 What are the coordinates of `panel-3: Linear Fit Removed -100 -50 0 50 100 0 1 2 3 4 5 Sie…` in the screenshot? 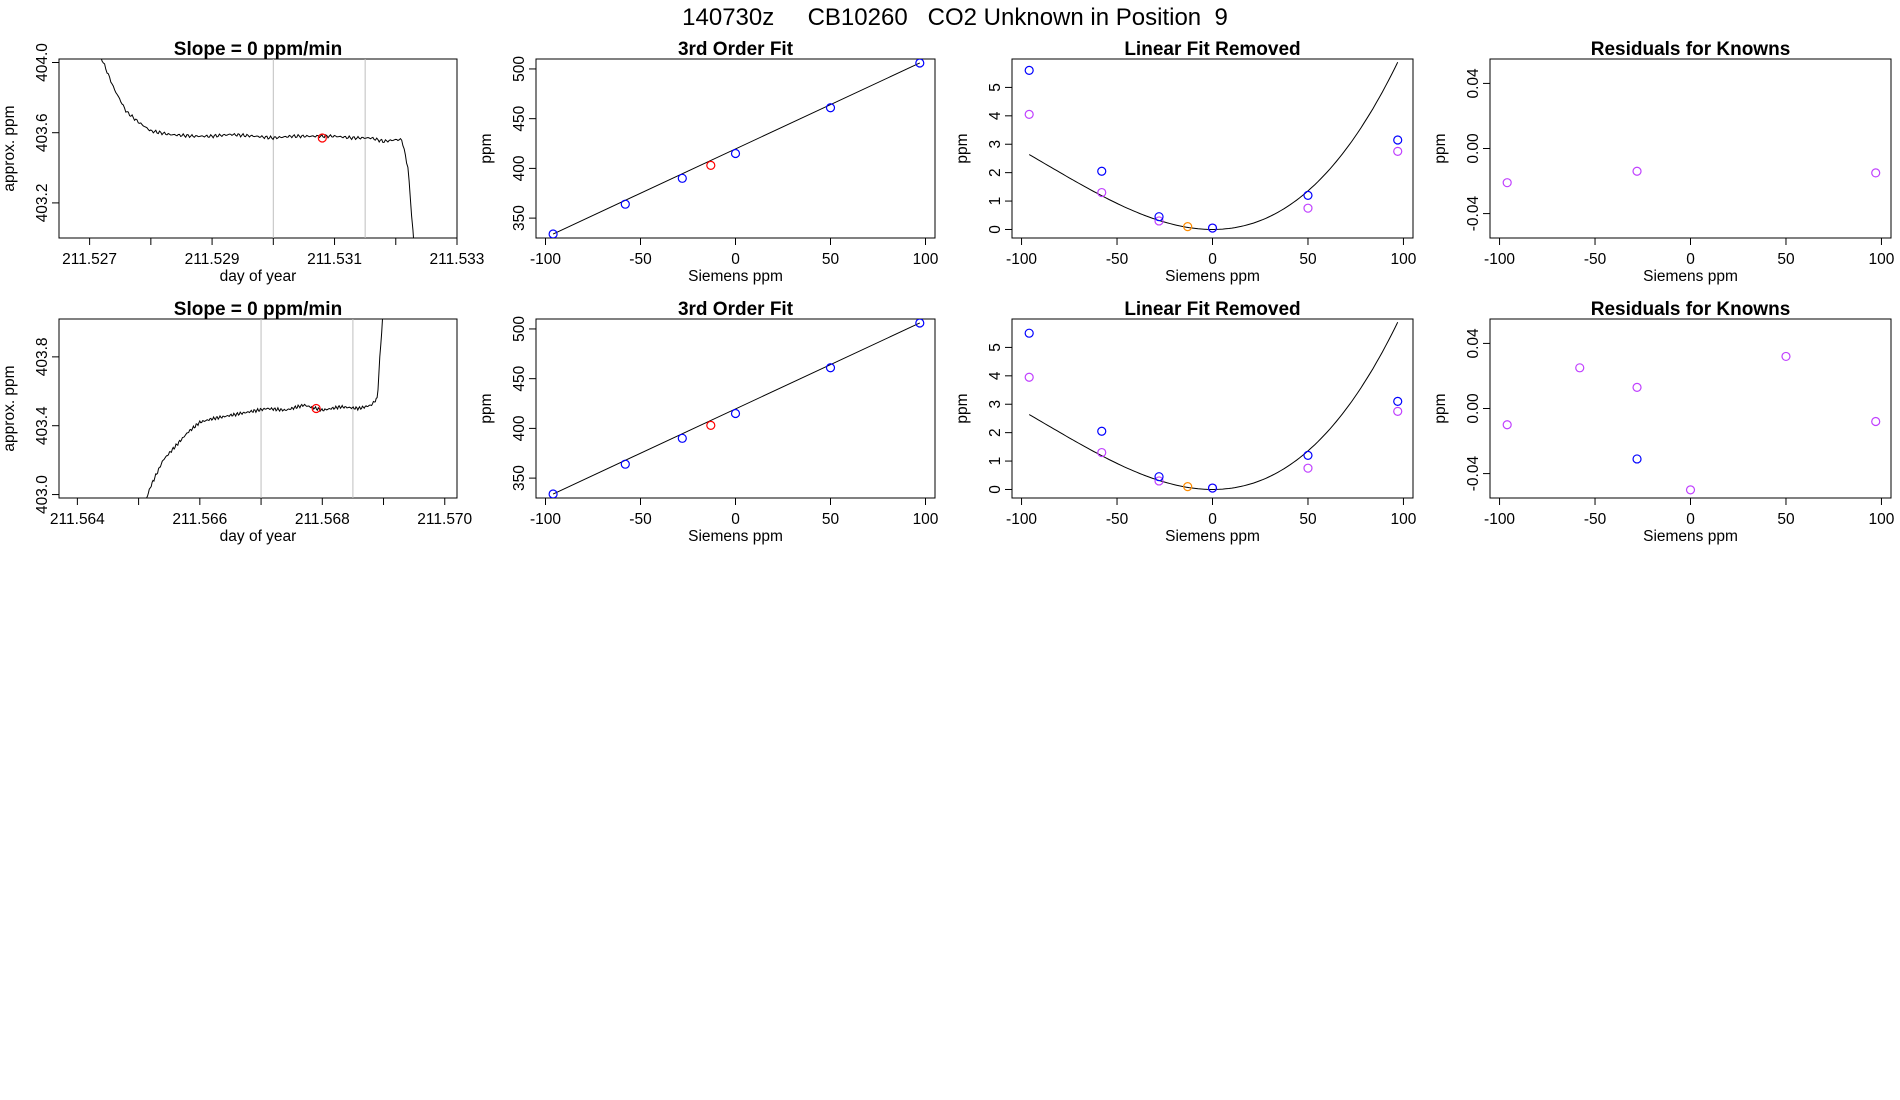 It's located at (1185, 162).